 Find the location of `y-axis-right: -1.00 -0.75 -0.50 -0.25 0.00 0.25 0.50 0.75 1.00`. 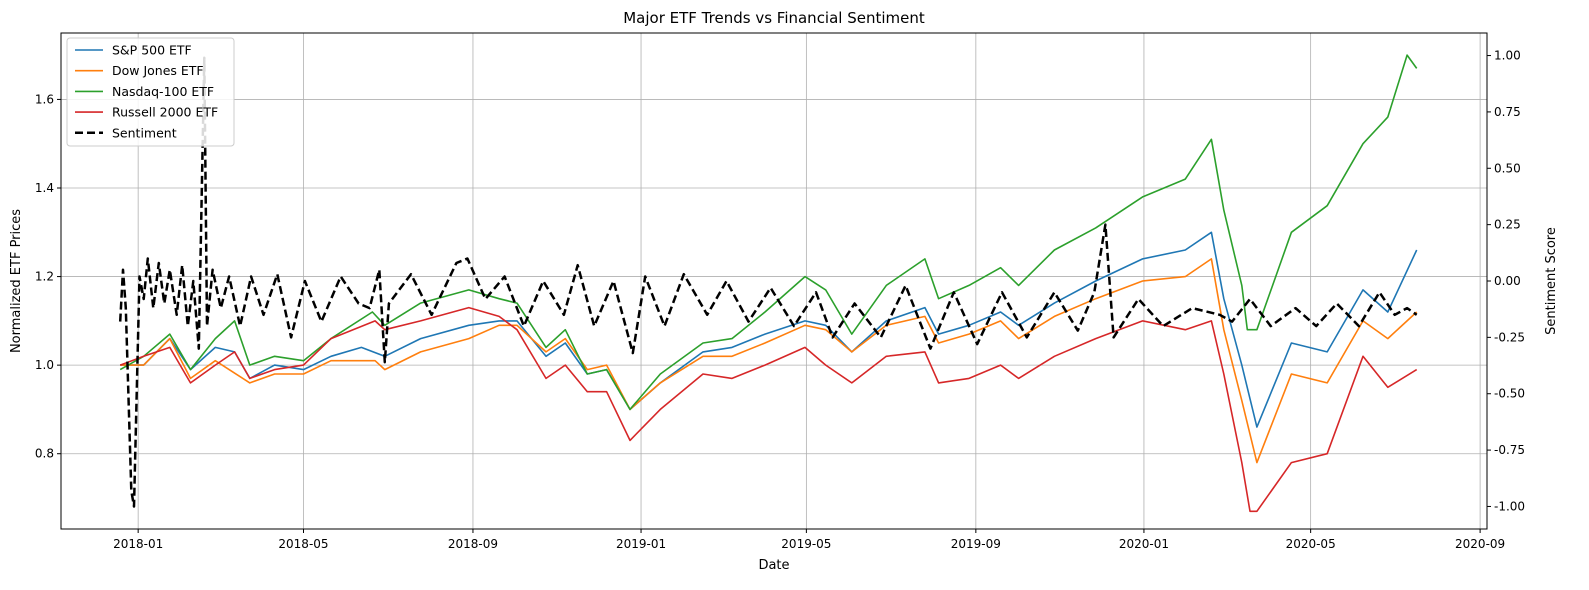

y-axis-right: -1.00 -0.75 -0.50 -0.25 0.00 0.25 0.50 0.75 1.00 is located at coordinates (1506, 281).